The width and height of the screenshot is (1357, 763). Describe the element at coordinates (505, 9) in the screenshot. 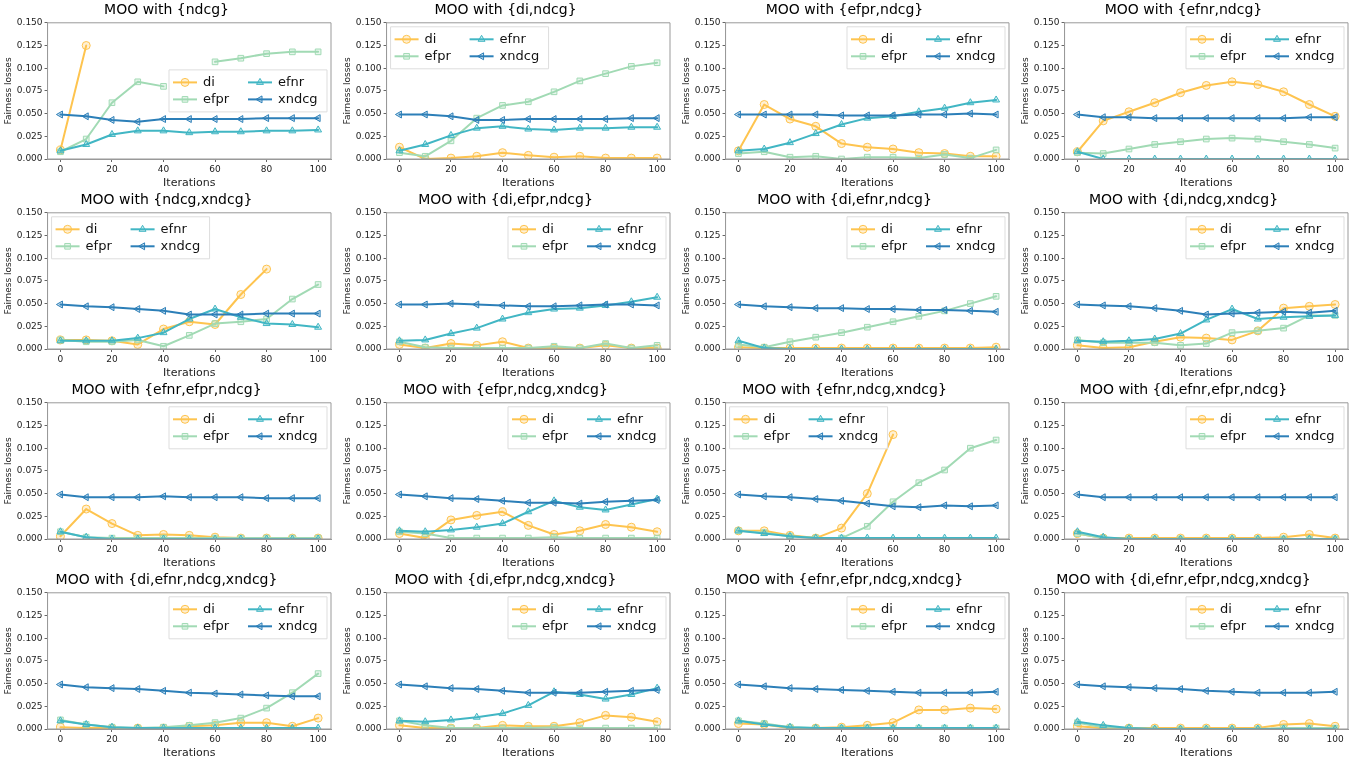

I see `chart-title: MOO with {di,ndcg}` at that location.